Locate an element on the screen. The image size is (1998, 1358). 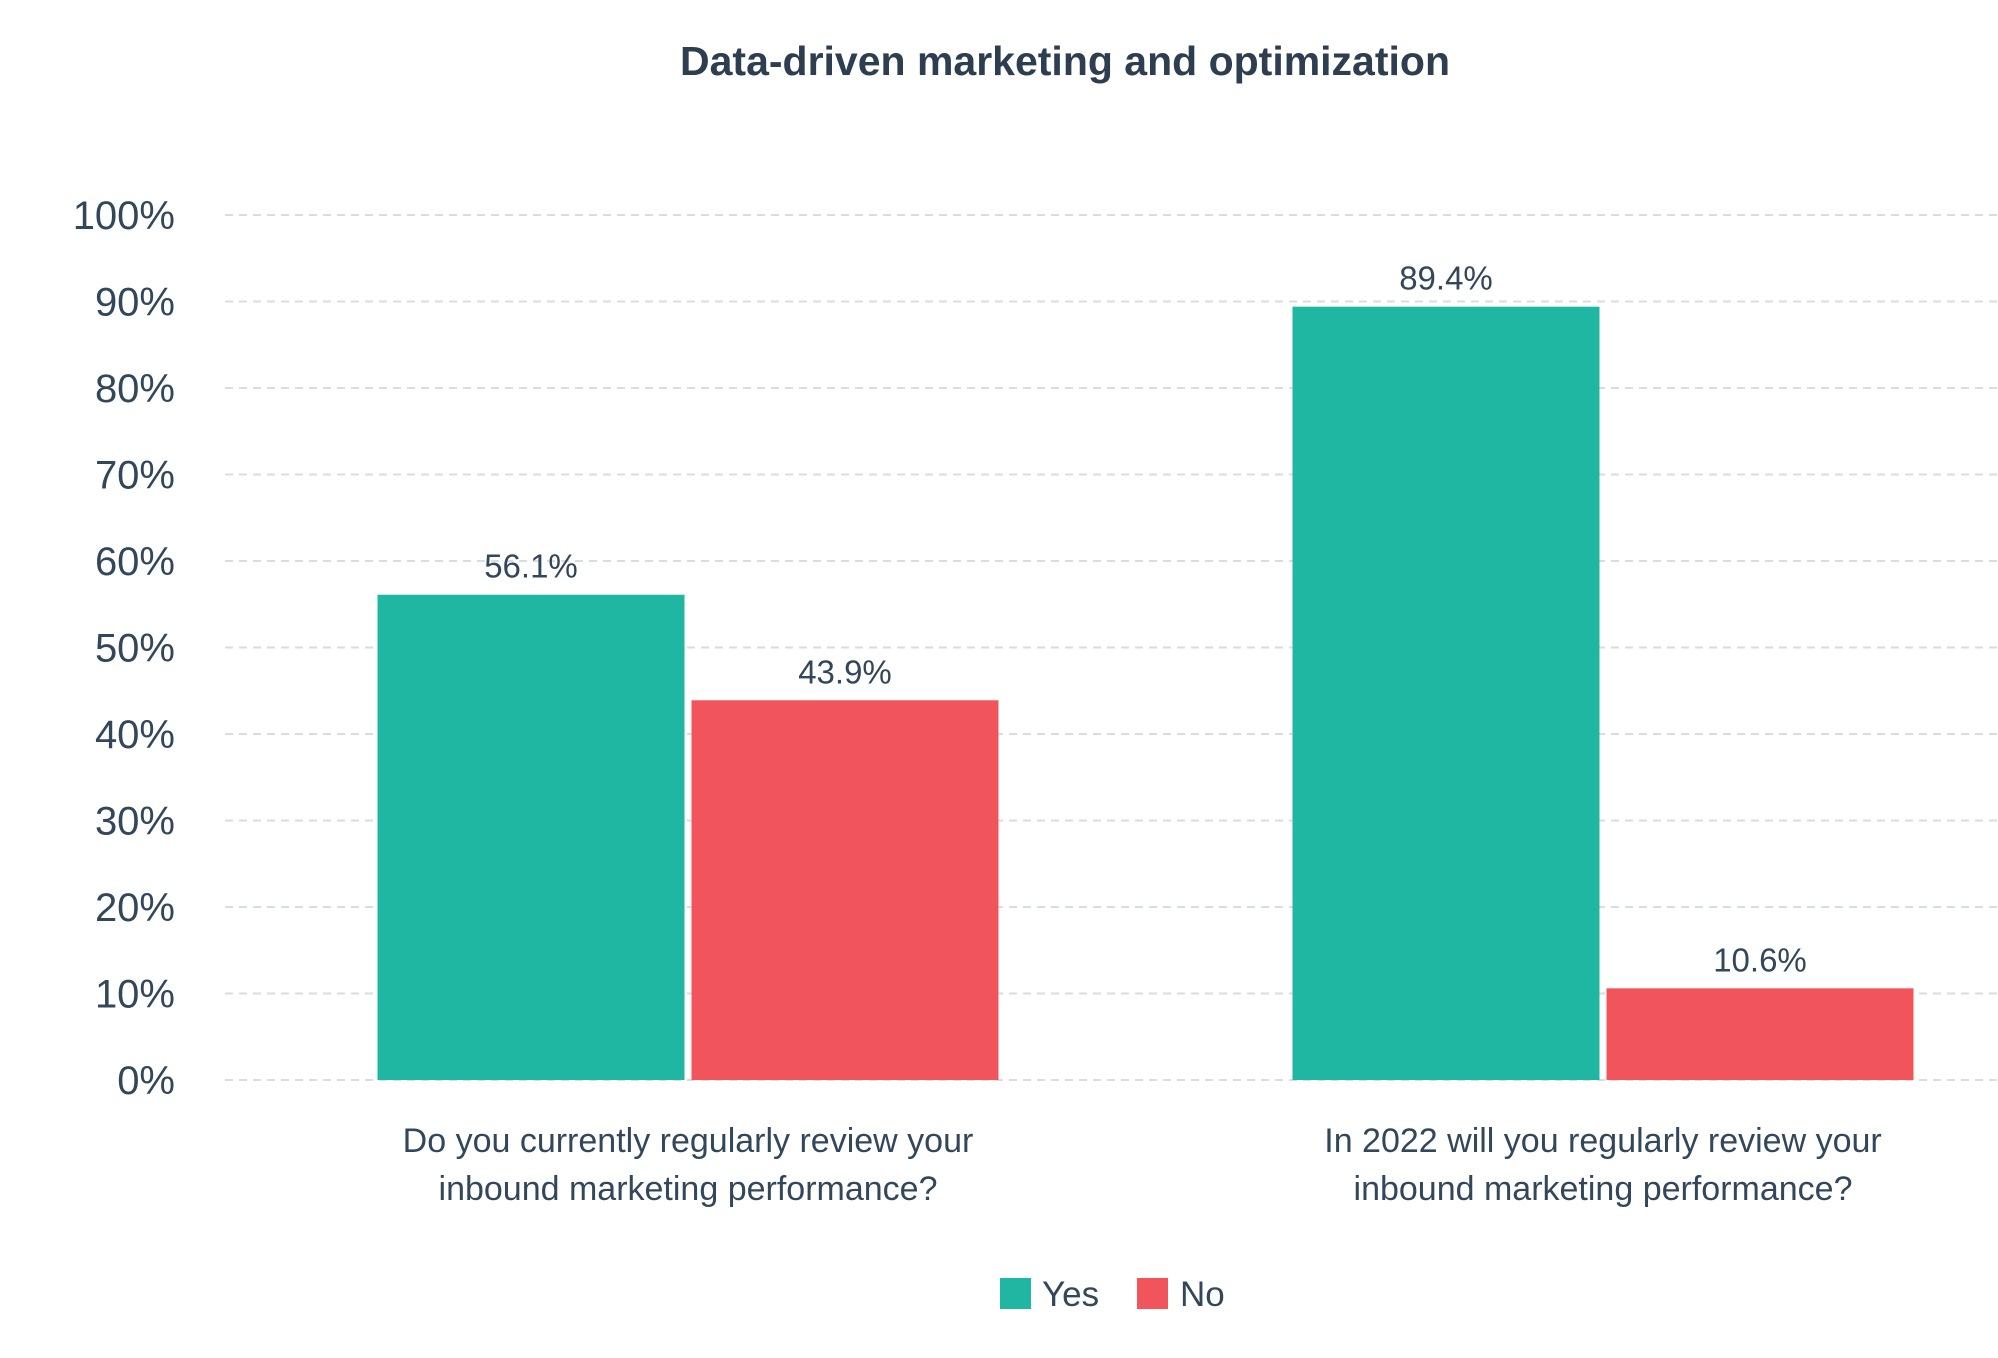
y-tick-label: 10% is located at coordinates (135, 995).